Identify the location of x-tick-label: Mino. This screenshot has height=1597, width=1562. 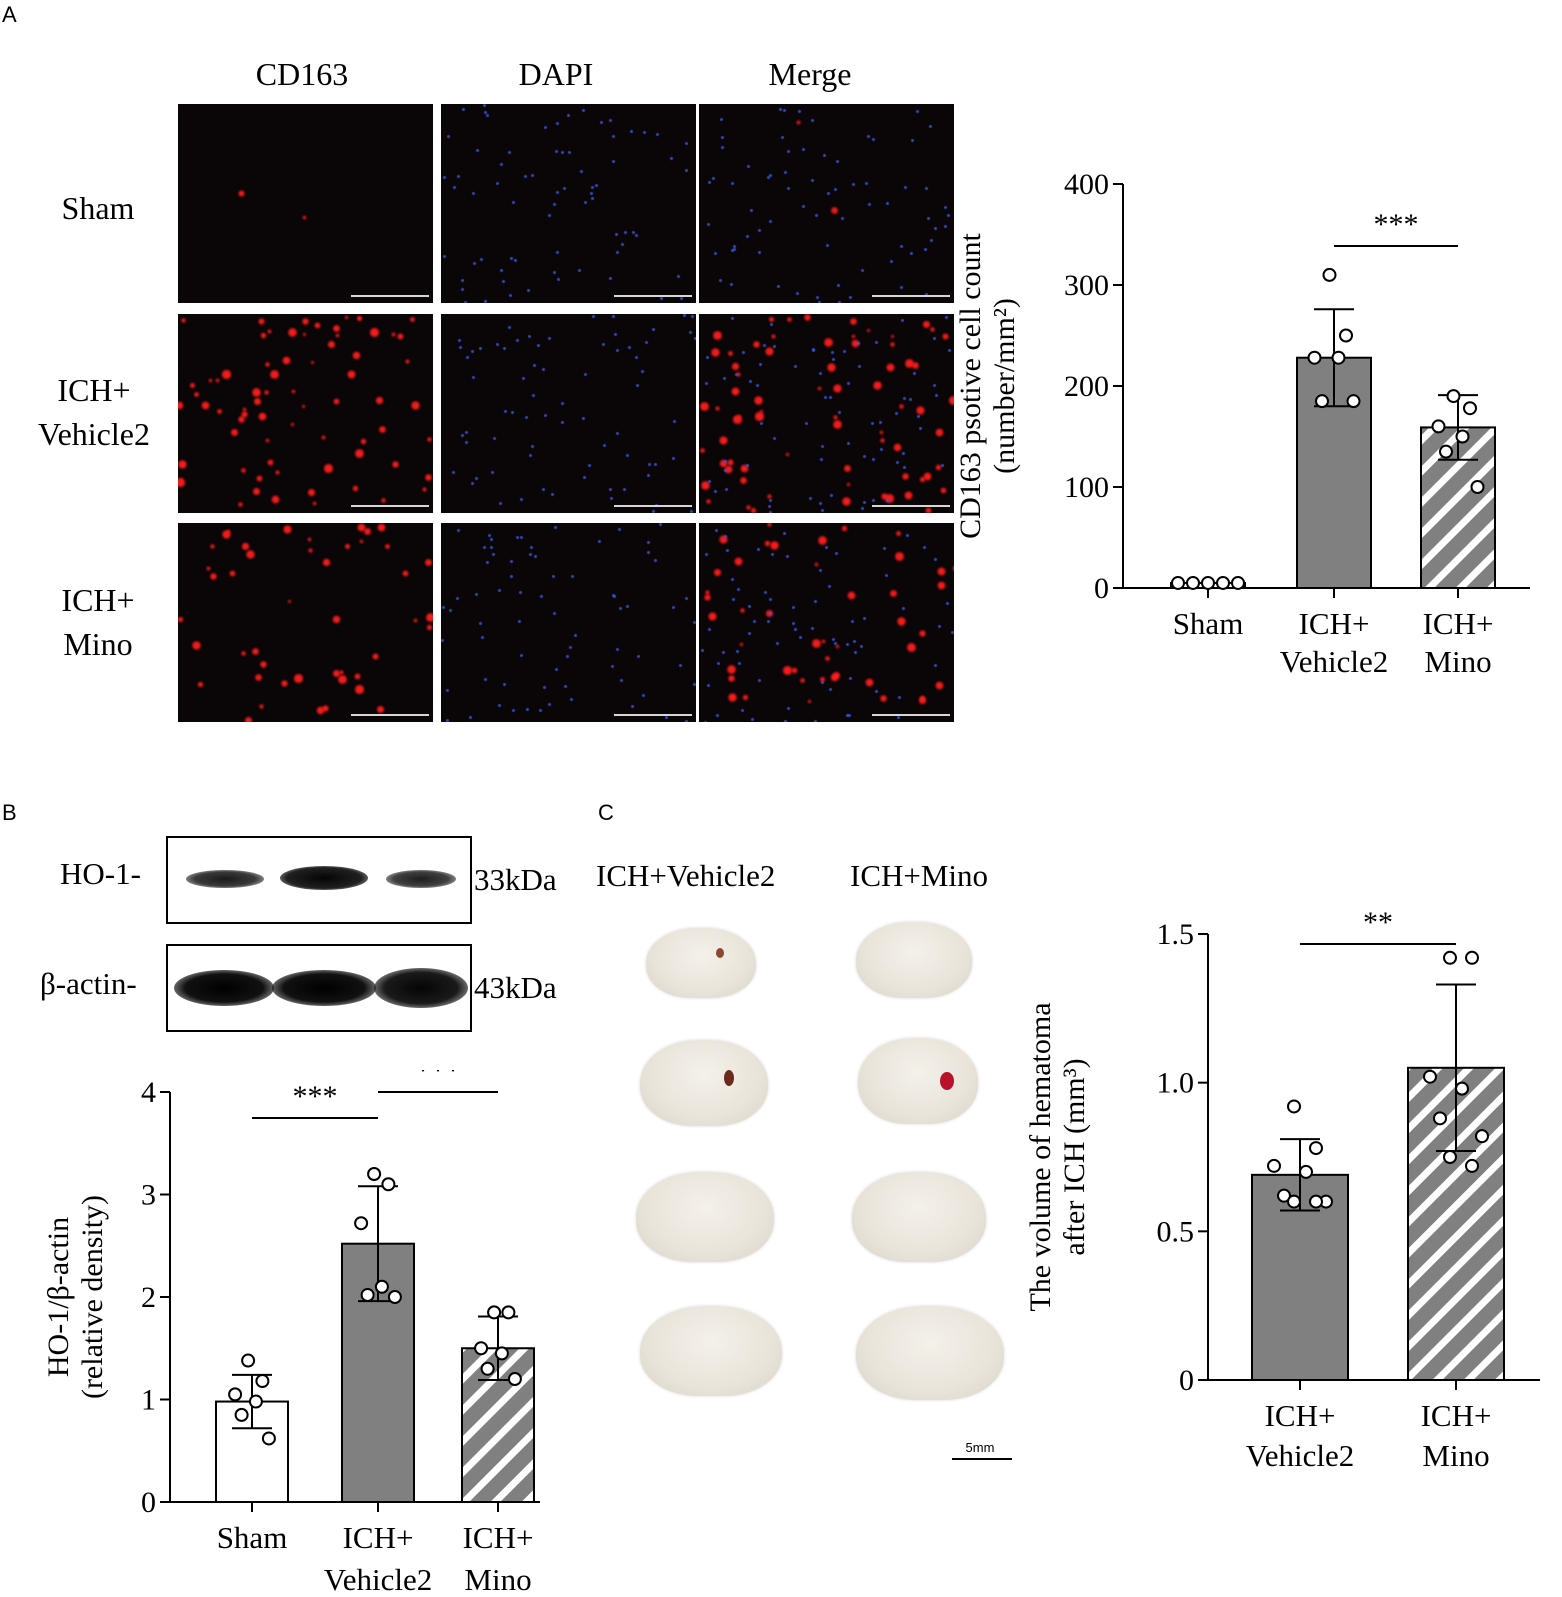
(1457, 661).